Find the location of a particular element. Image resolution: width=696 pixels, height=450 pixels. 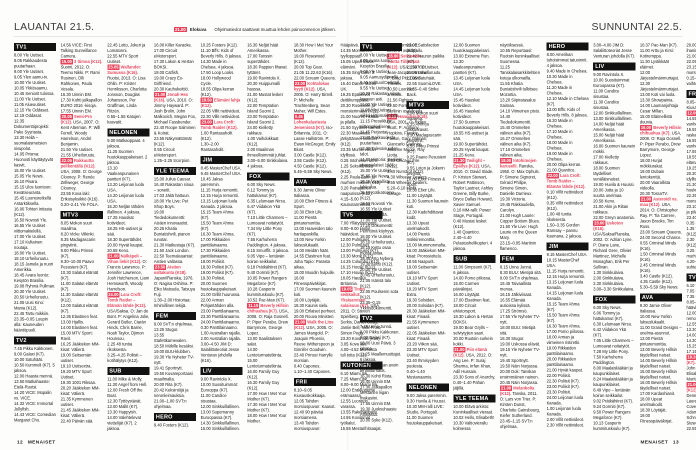

movie-title: Wallander: Sumussa (K16). is located at coordinates (124, 70).